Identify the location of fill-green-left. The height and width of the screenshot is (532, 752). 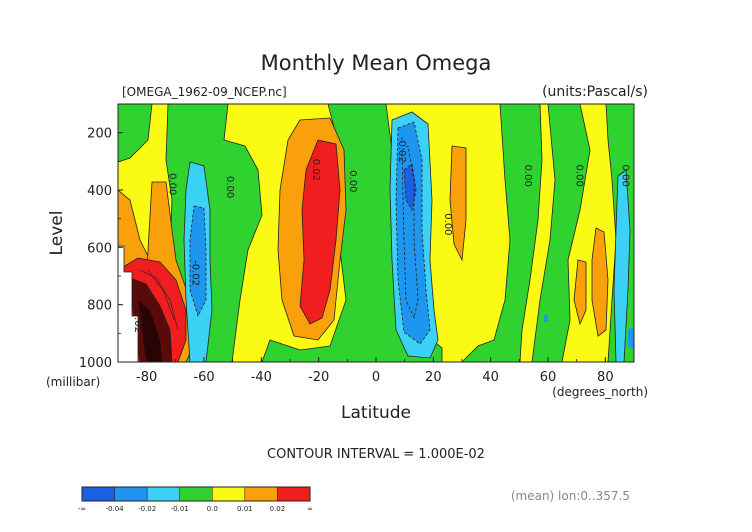
(135, 133).